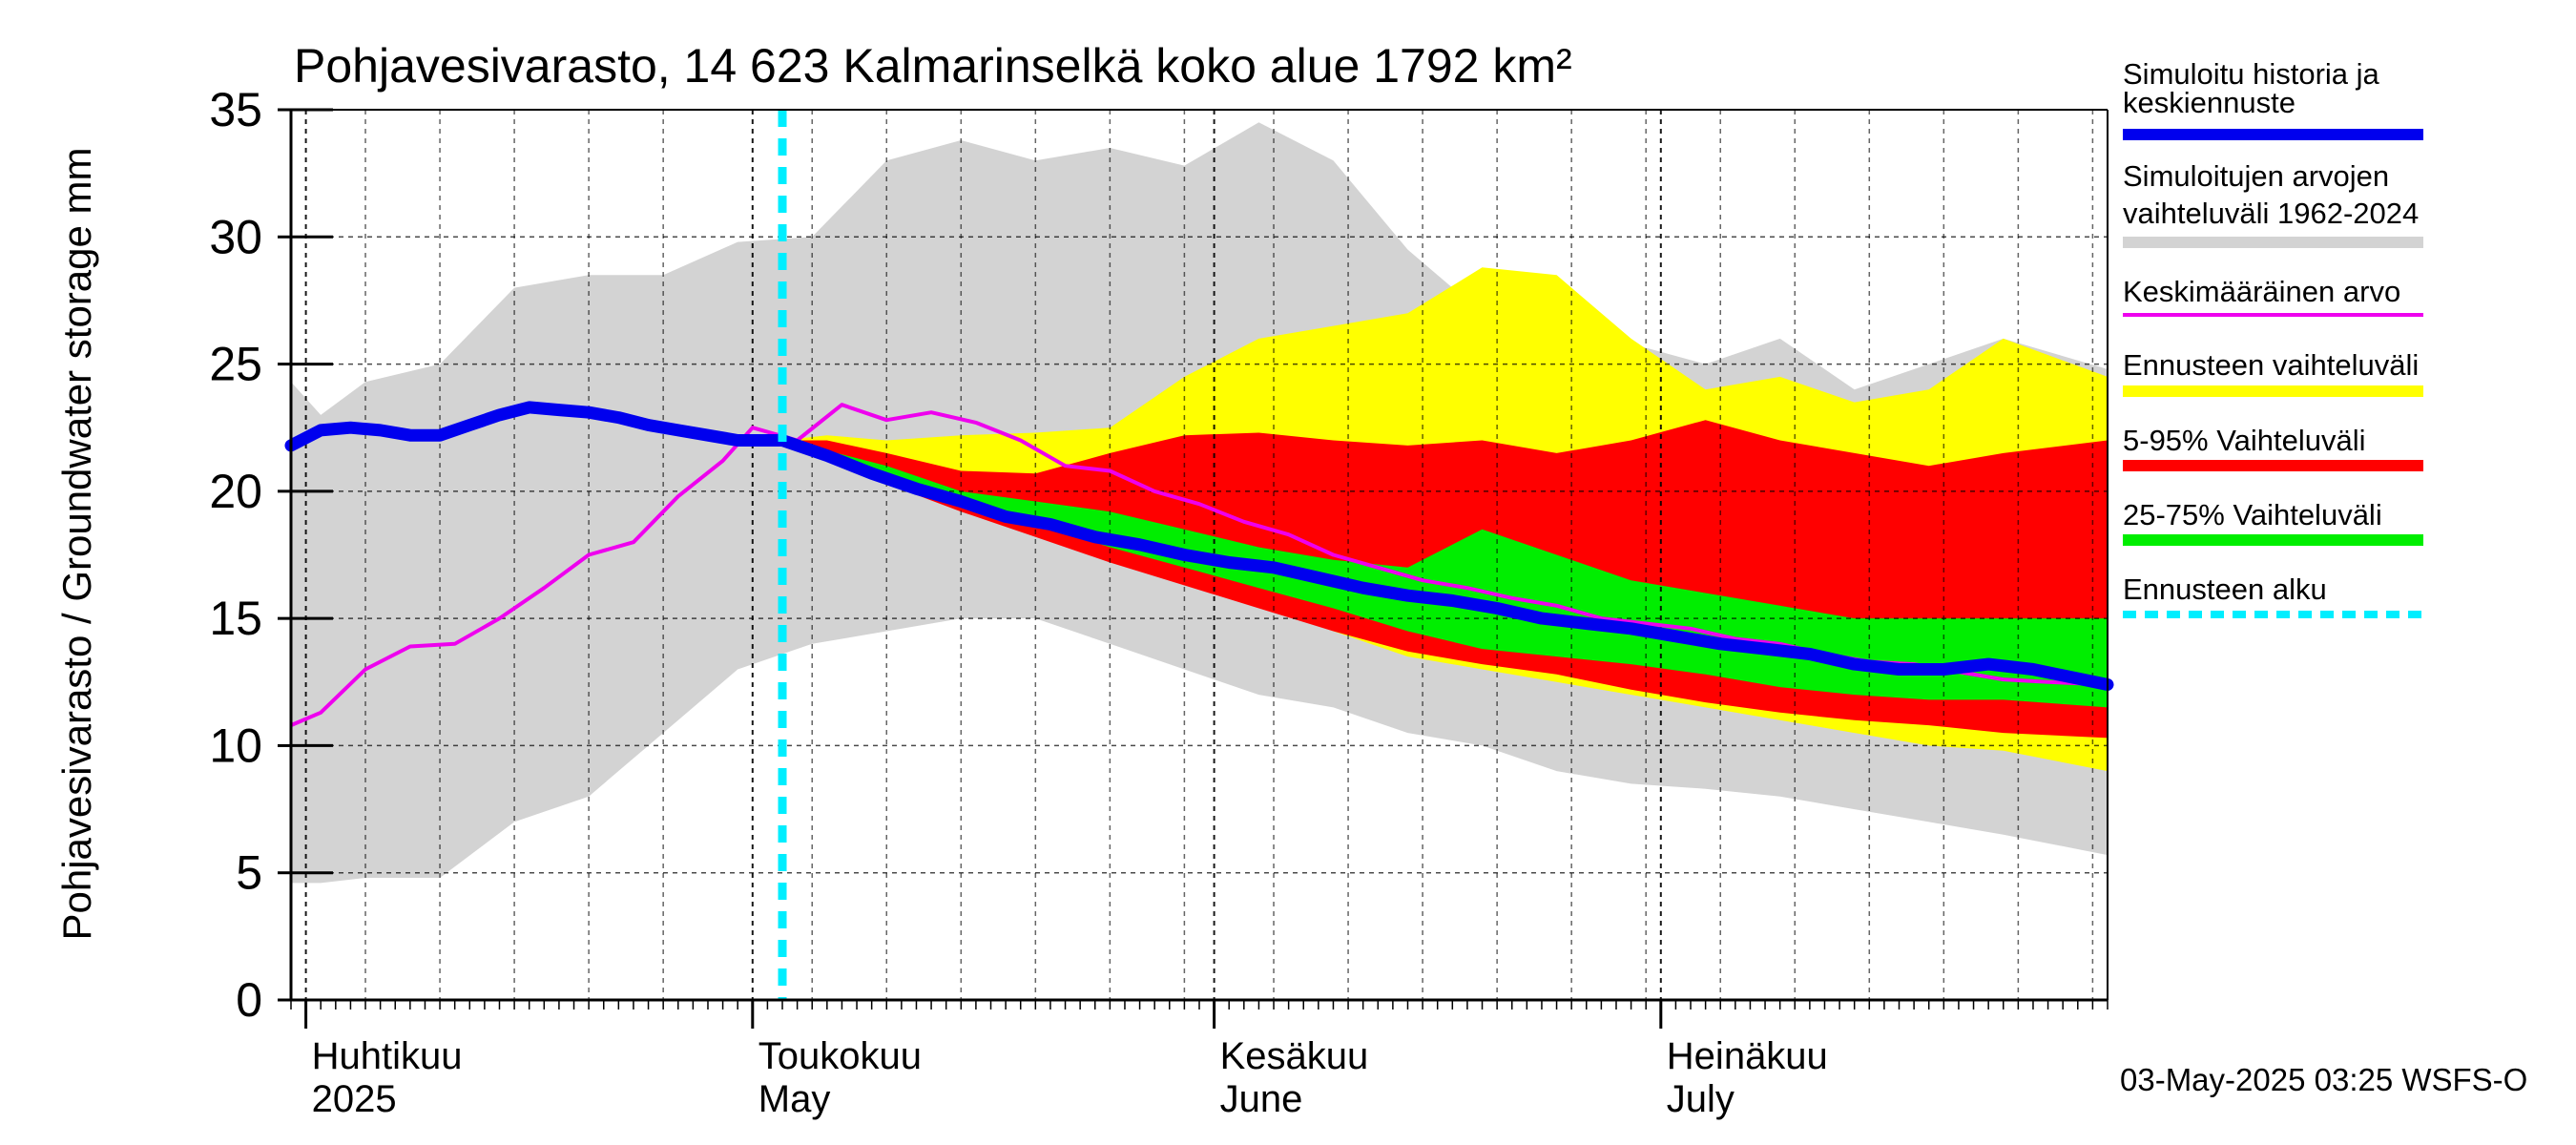  What do you see at coordinates (235, 492) in the screenshot?
I see `y-tick-label: 20` at bounding box center [235, 492].